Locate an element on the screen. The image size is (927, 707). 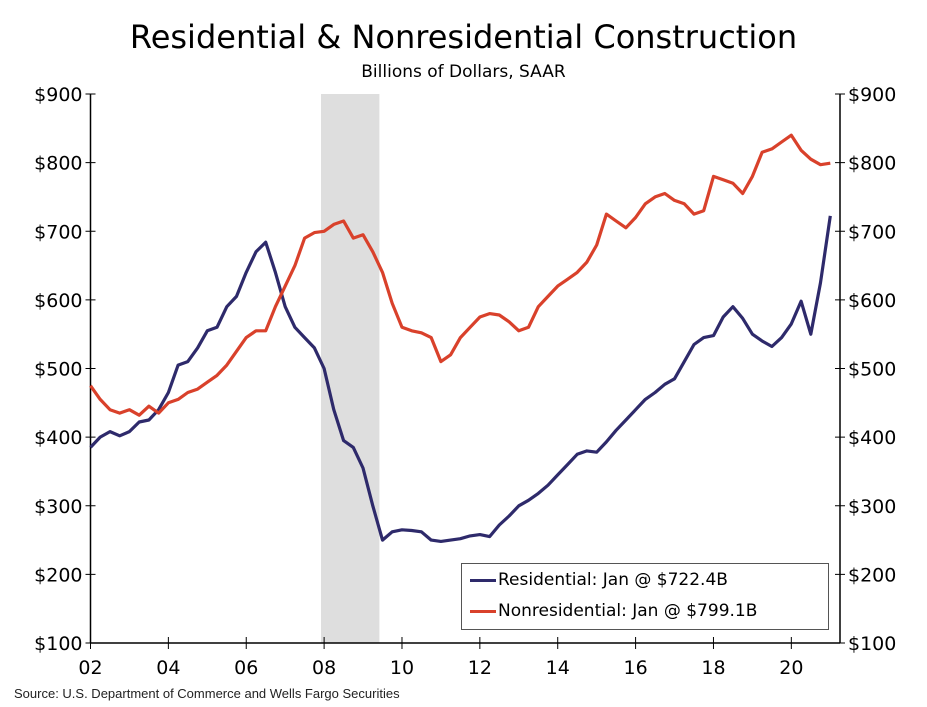
legend-item-nonresidential: Nonresidential: Jan @ $799.1B is located at coordinates (613, 611).